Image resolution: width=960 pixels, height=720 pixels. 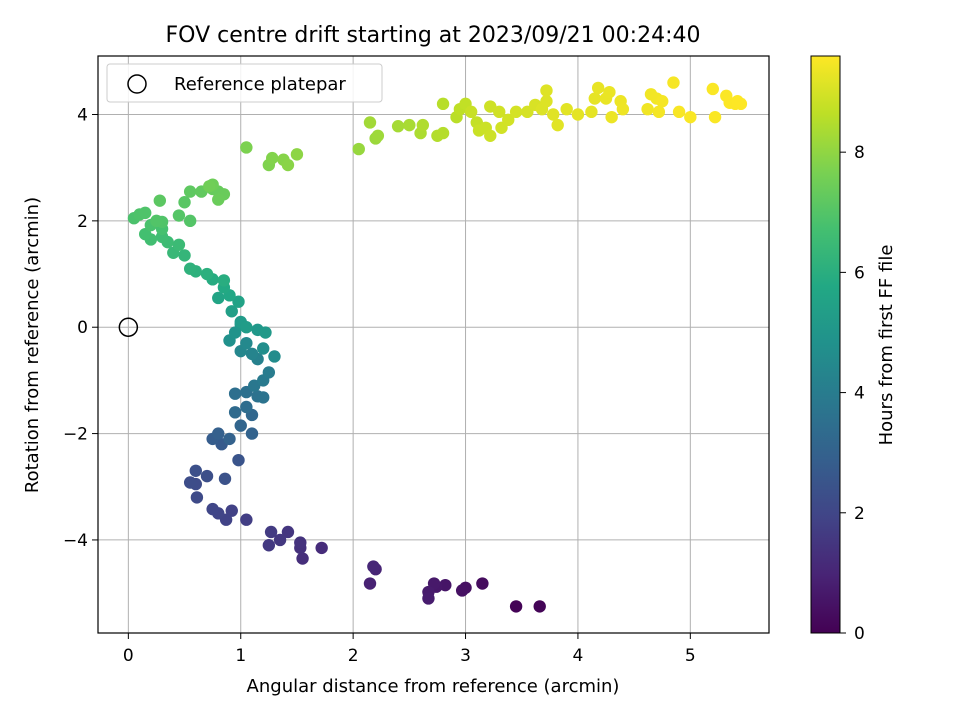 What do you see at coordinates (859, 634) in the screenshot?
I see `colorbar-tick-label: 0` at bounding box center [859, 634].